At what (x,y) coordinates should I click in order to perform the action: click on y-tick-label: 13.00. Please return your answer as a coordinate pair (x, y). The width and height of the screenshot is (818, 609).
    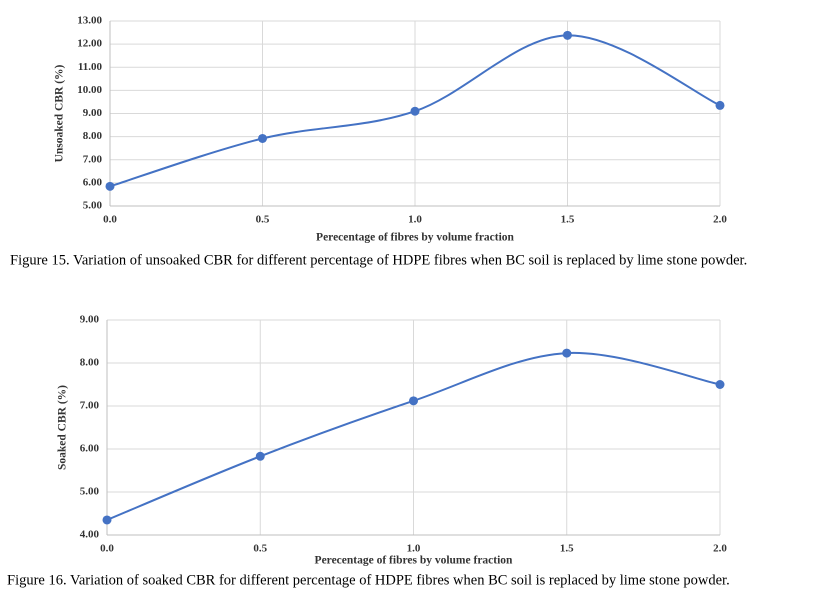
    Looking at the image, I should click on (89, 21).